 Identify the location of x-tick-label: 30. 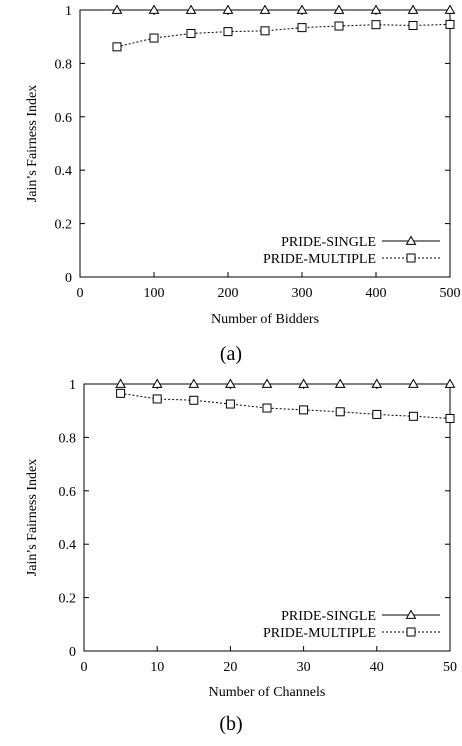
(304, 667).